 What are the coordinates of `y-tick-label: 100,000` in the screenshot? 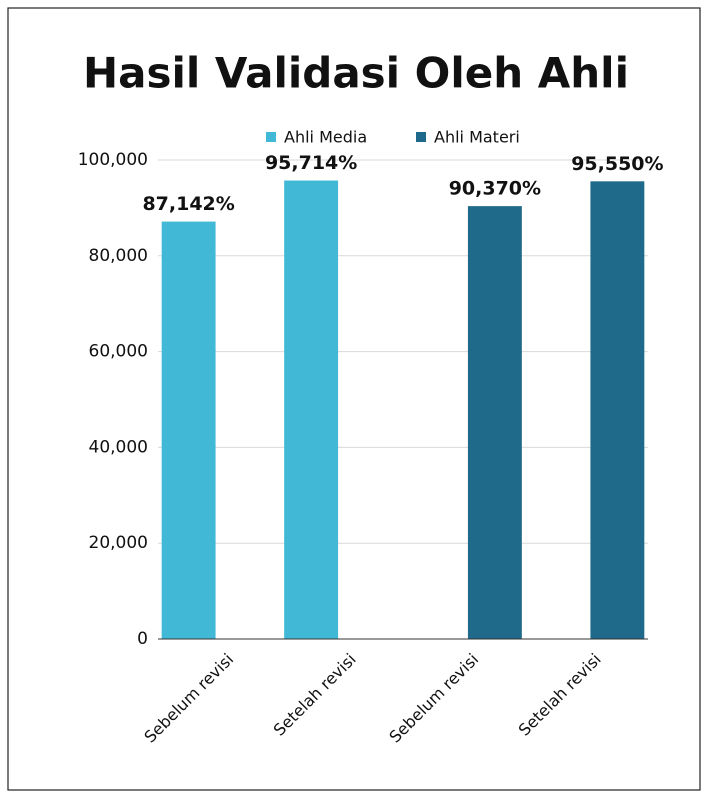 It's located at (113, 160).